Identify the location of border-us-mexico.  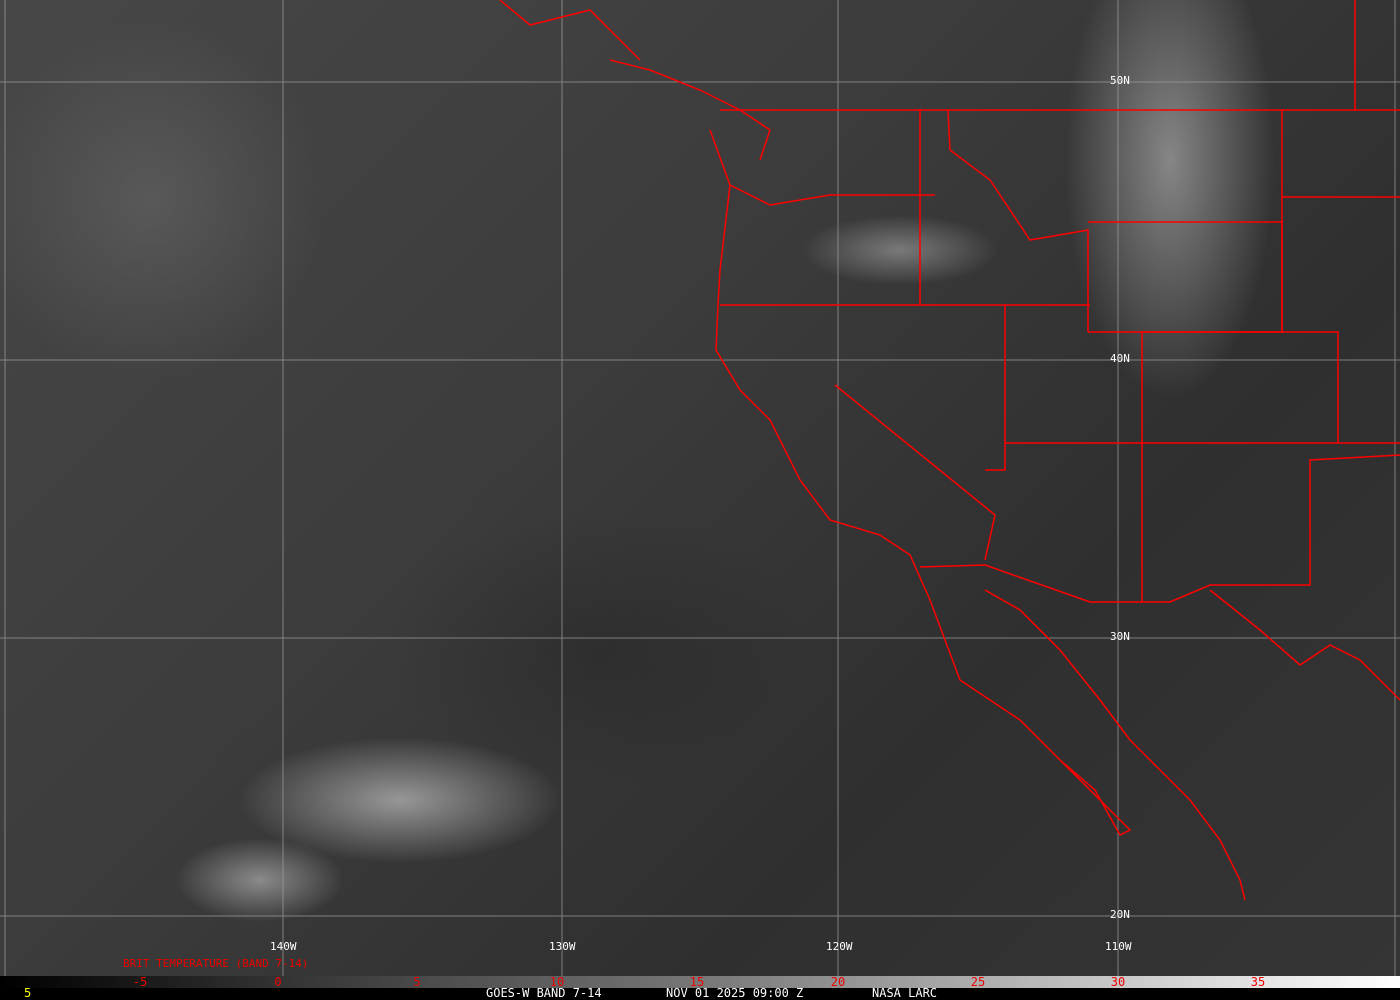
(1159, 528).